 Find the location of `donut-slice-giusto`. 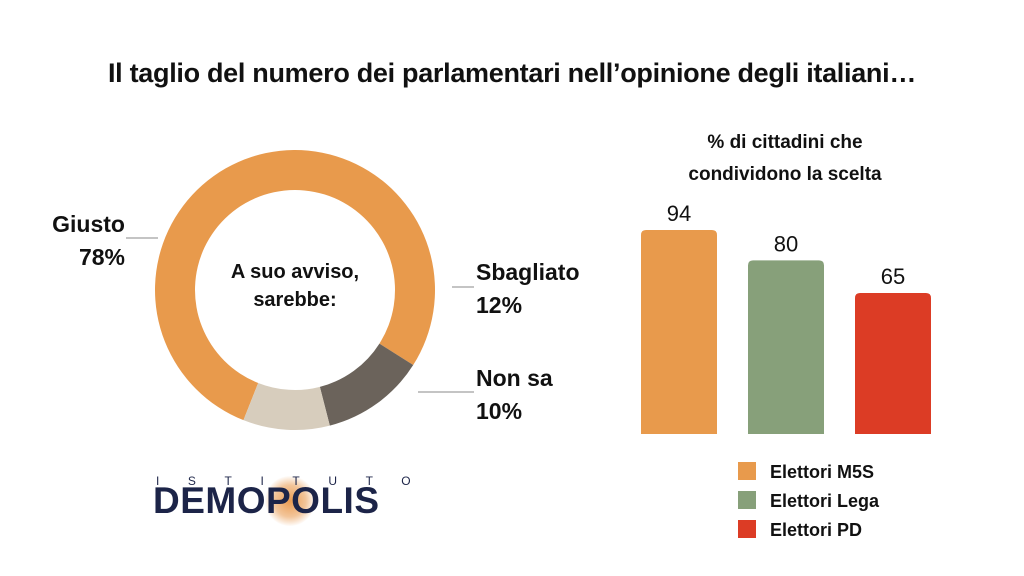

donut-slice-giusto is located at coordinates (295, 285).